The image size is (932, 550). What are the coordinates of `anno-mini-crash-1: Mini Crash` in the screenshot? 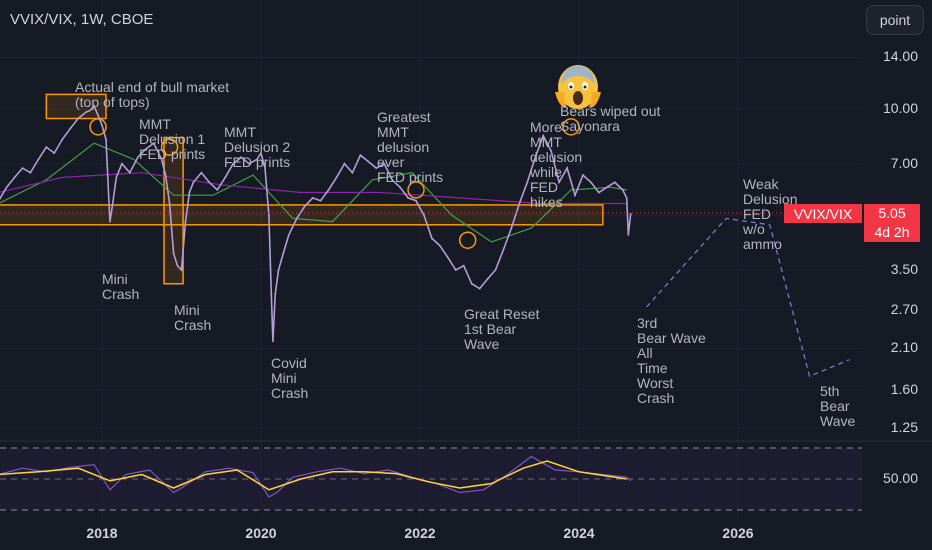 It's located at (121, 286).